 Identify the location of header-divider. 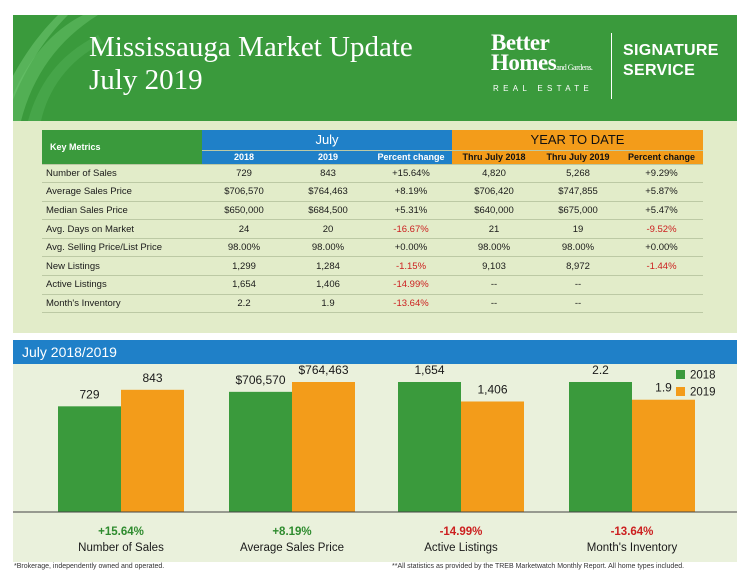
(611, 66).